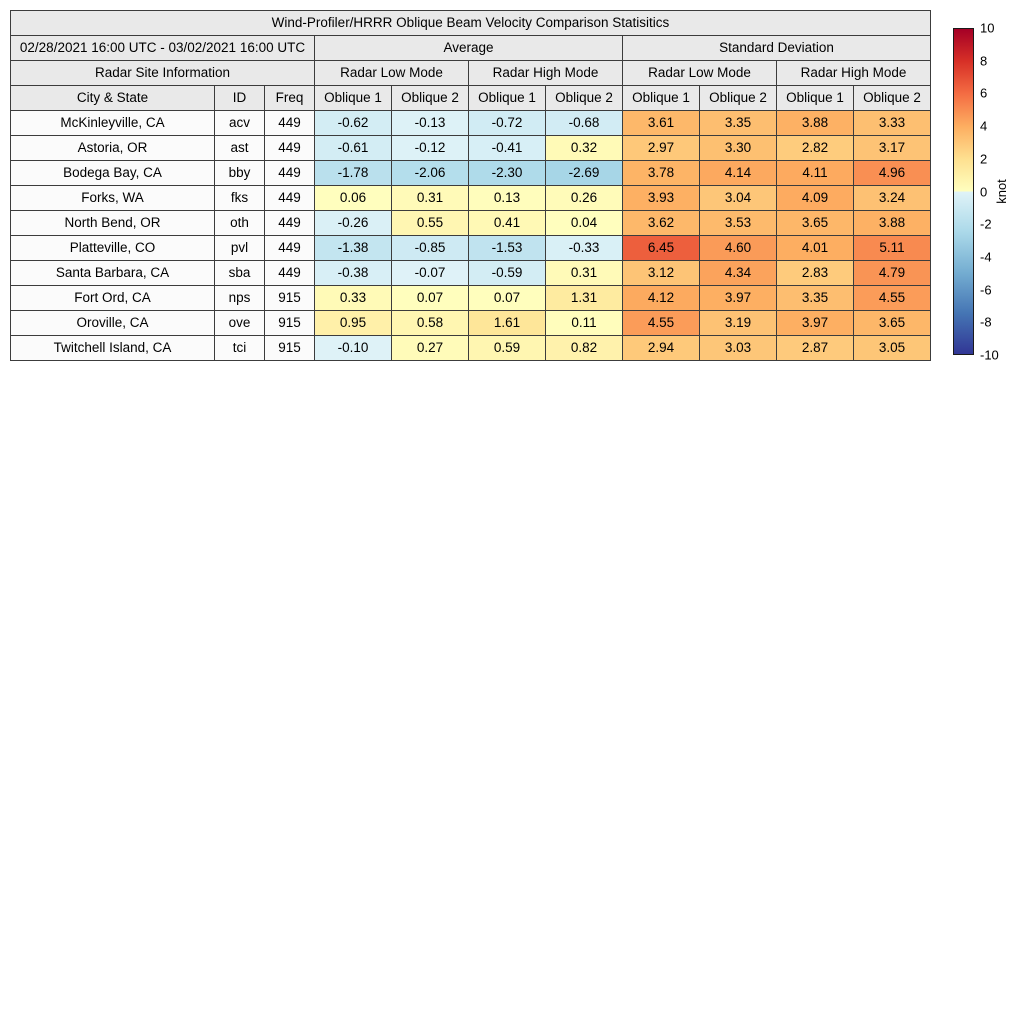 The height and width of the screenshot is (1024, 1024). Describe the element at coordinates (661, 198) in the screenshot. I see `value-cell: 3.93` at that location.